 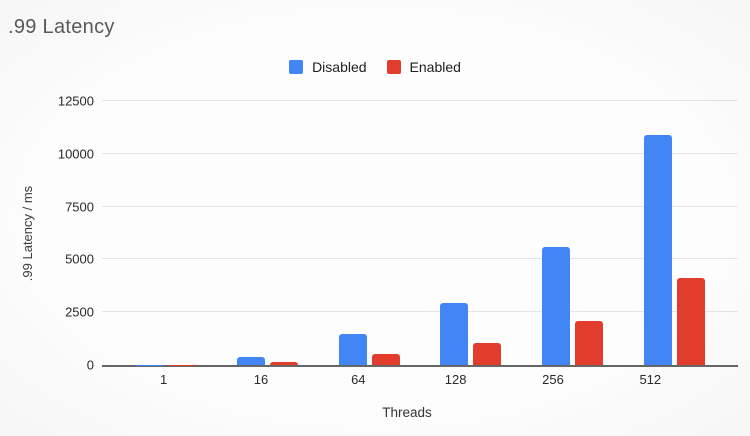 I want to click on y-tick-label-2500: 2500, so click(x=79, y=312).